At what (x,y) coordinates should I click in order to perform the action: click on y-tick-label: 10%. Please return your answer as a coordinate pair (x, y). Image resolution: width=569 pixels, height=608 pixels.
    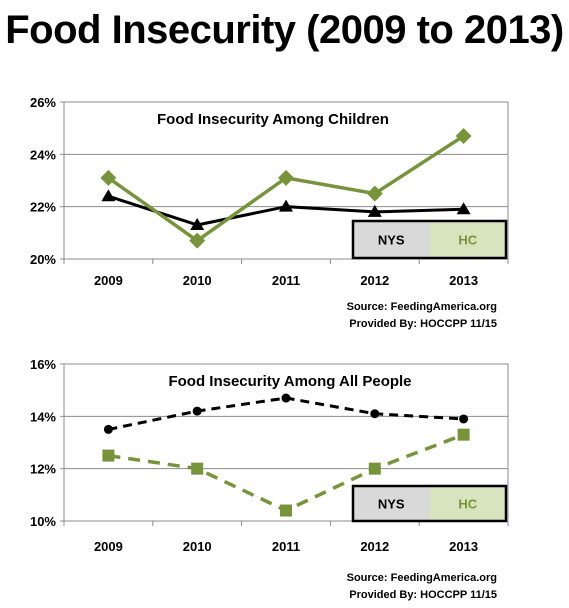
    Looking at the image, I should click on (43, 521).